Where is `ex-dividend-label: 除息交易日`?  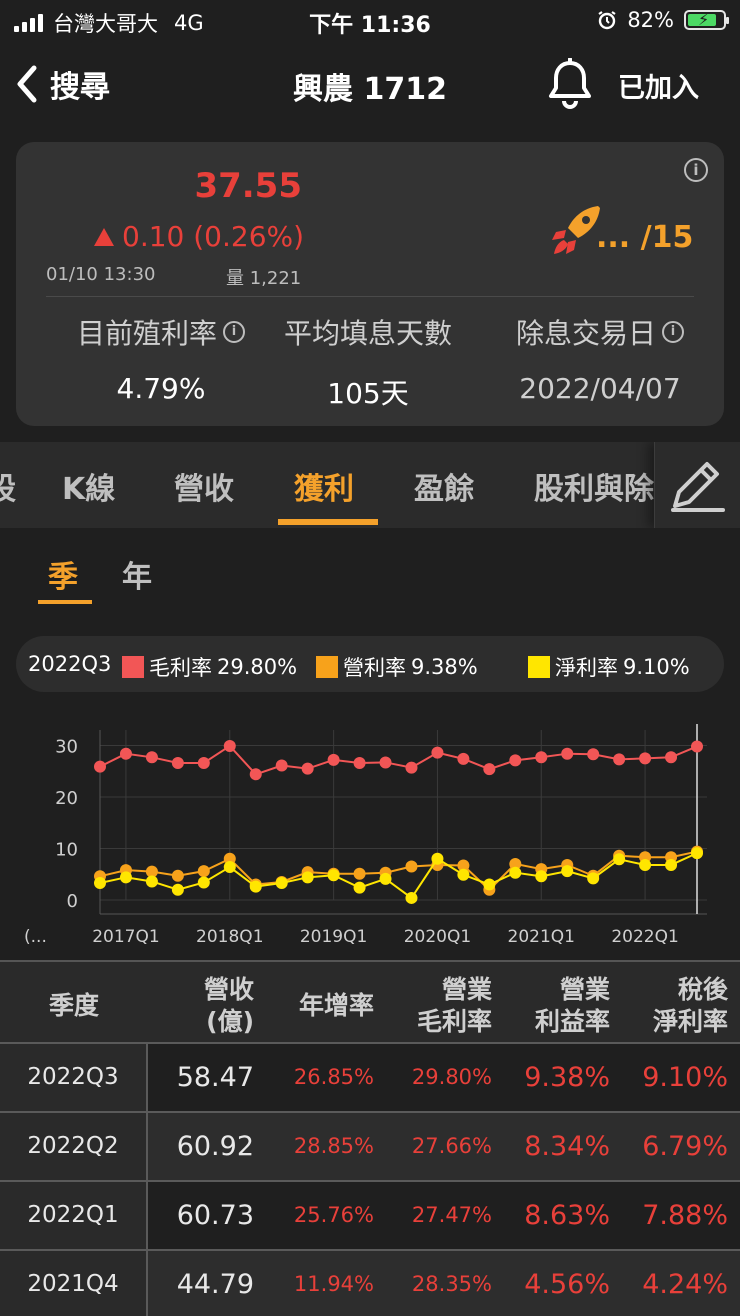 ex-dividend-label: 除息交易日 is located at coordinates (585, 333).